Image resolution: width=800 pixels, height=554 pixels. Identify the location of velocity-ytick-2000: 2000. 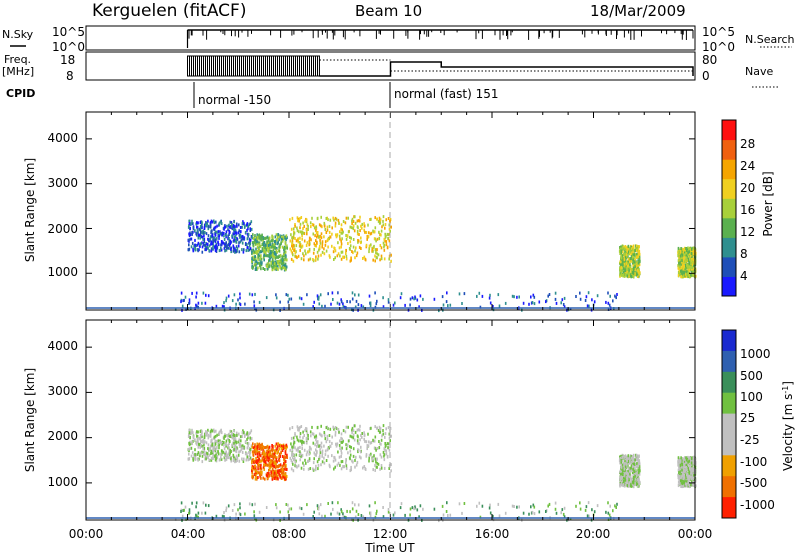
(62, 436).